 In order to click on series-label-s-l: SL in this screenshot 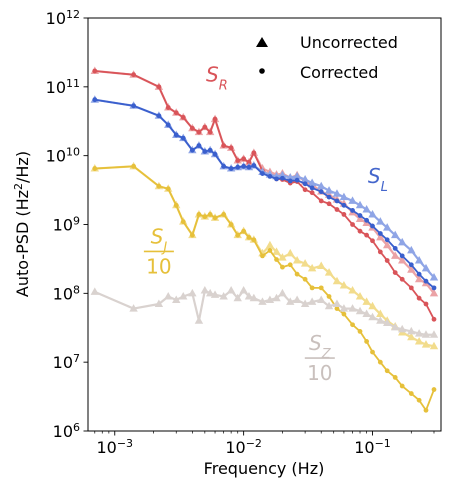, I will do `click(378, 179)`.